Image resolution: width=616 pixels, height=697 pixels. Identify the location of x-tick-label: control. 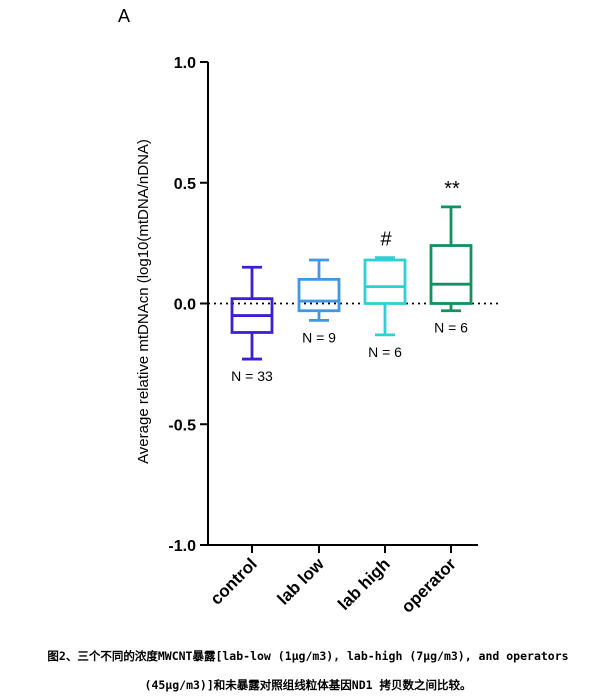
(234, 581).